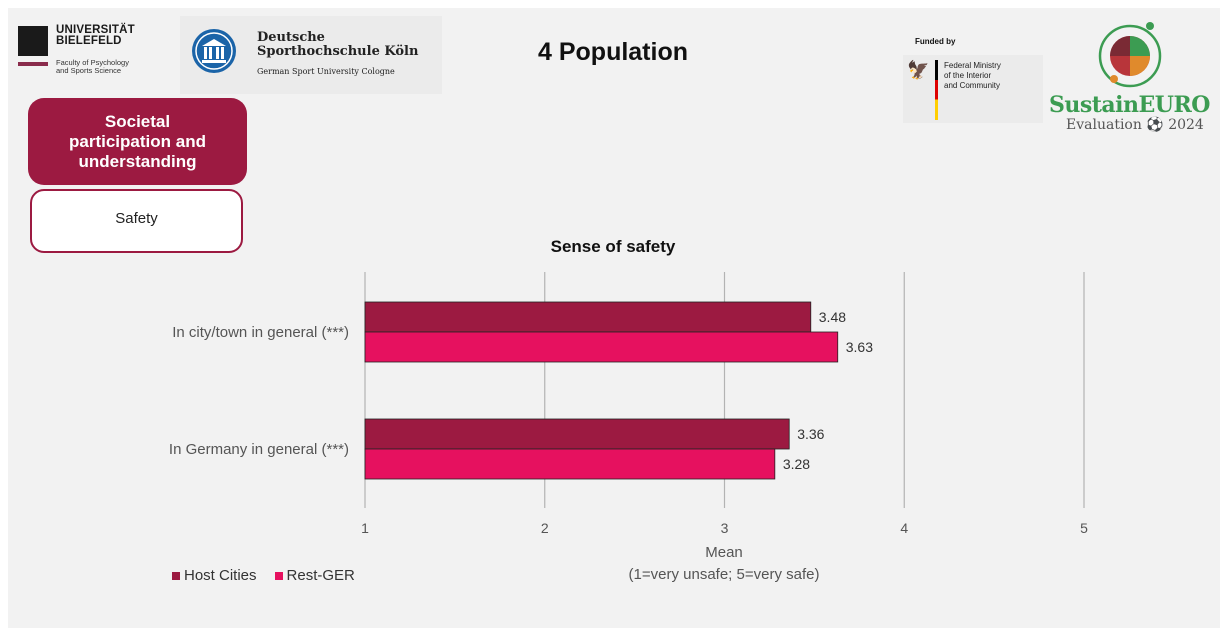 Image resolution: width=1226 pixels, height=633 pixels. Describe the element at coordinates (724, 552) in the screenshot. I see `x-axis-label: Mean` at that location.